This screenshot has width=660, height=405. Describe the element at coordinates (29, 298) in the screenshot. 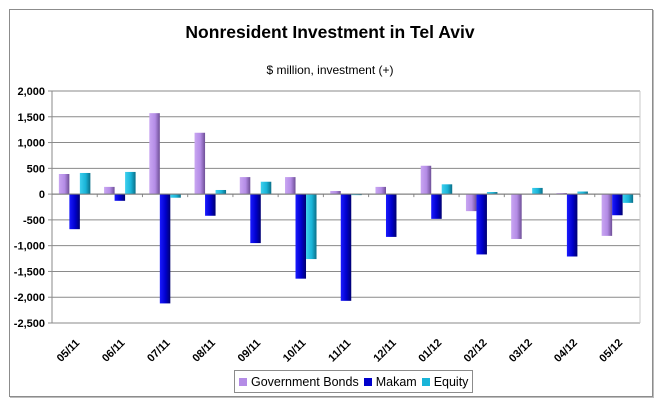

I see `y-tick-label: -2,000` at that location.